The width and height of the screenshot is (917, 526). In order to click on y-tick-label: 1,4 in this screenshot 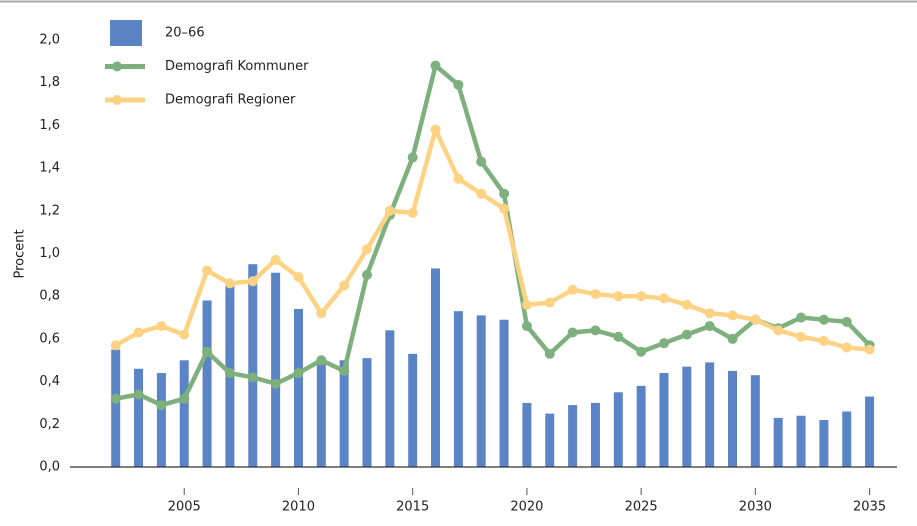, I will do `click(49, 168)`.